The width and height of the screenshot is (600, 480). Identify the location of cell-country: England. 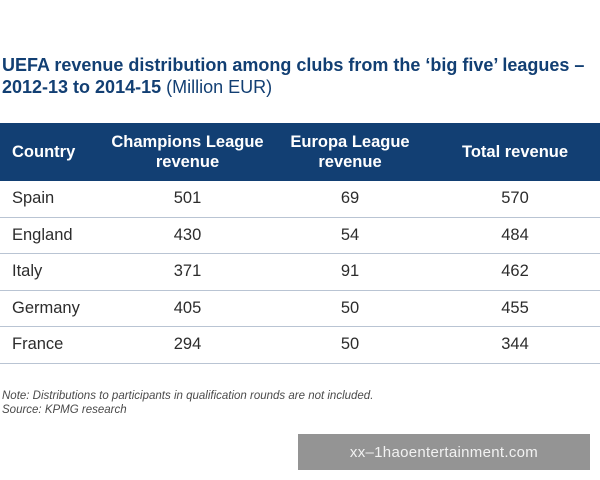
(42, 234).